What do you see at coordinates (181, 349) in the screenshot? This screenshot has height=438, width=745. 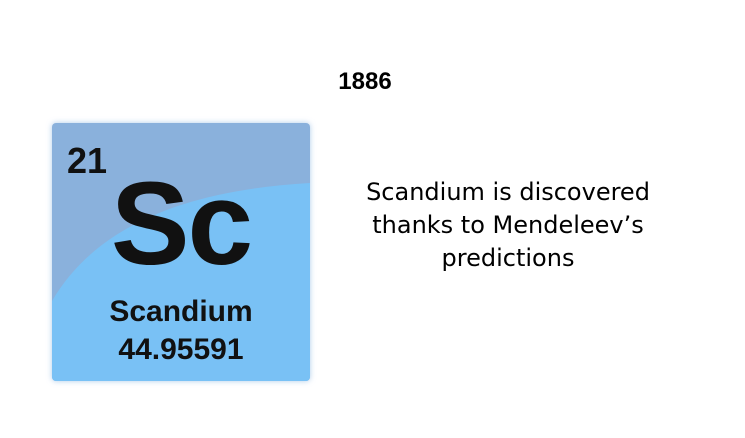 I see `atomic-mass: 44.95591` at bounding box center [181, 349].